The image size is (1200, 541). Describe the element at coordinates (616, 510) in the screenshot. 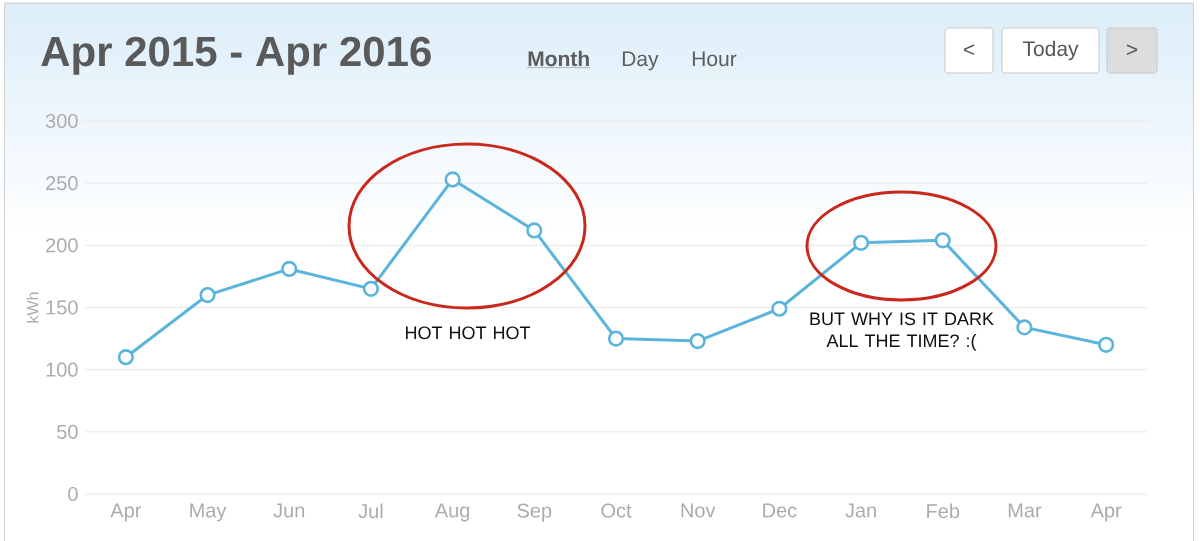

I see `x-tick-label: Oct` at that location.